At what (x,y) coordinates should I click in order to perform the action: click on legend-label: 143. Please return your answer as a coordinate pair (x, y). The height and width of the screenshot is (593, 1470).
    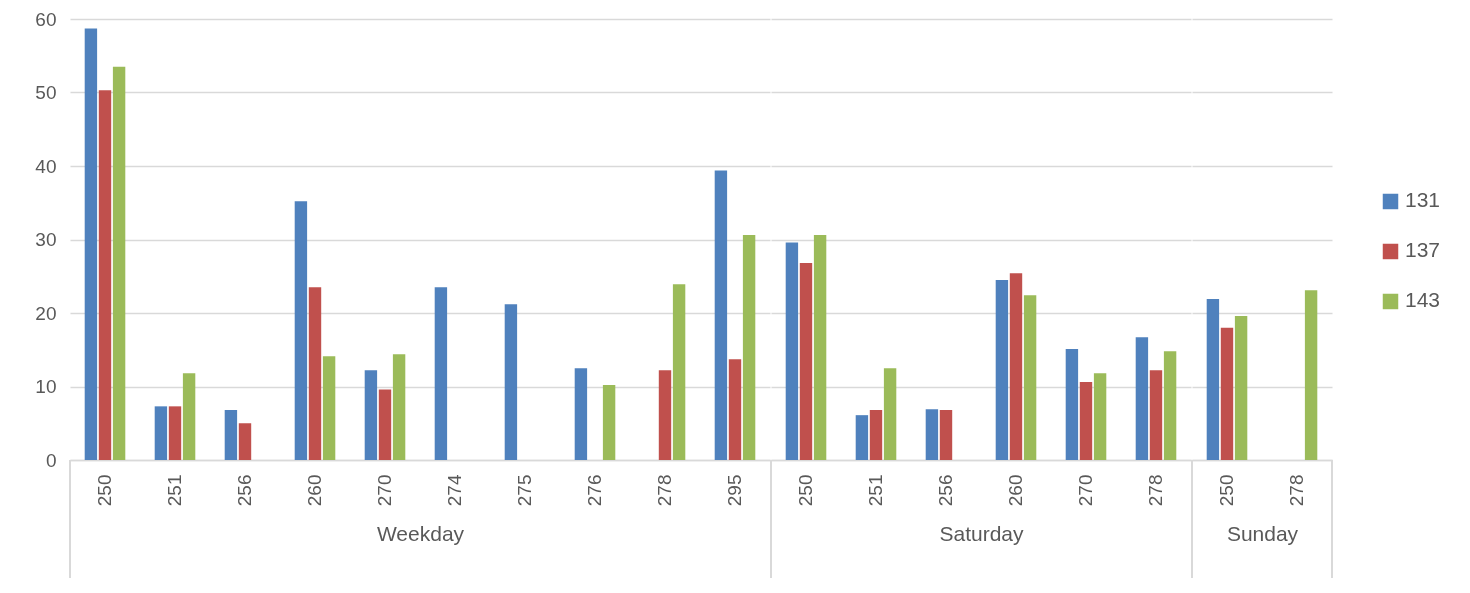
    Looking at the image, I should click on (1423, 300).